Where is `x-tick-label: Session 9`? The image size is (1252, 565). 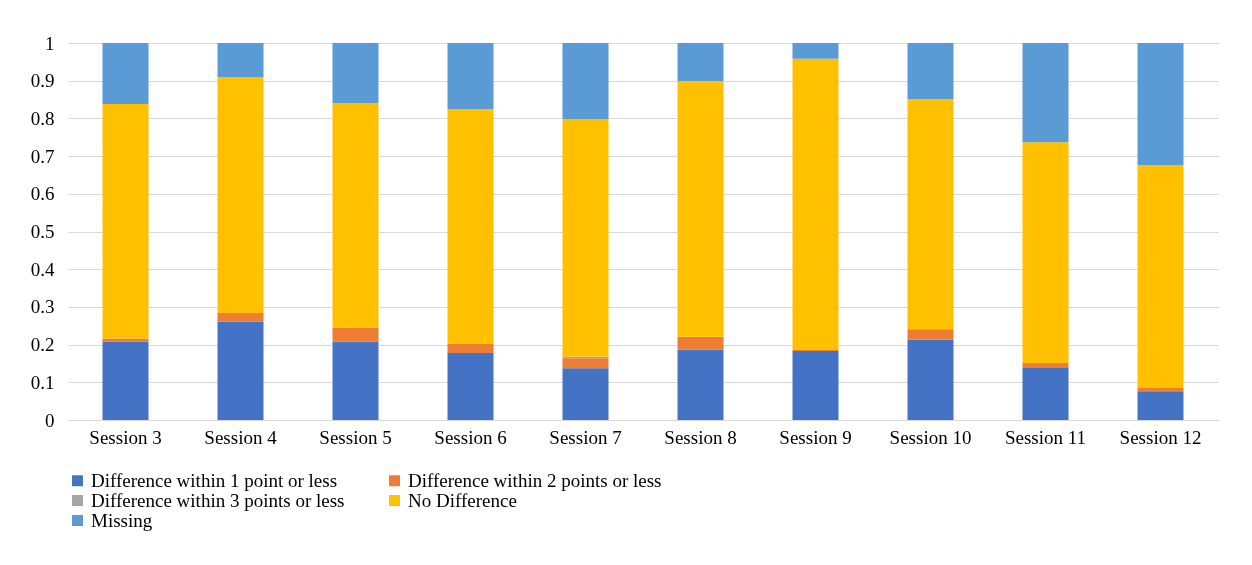 x-tick-label: Session 9 is located at coordinates (815, 437).